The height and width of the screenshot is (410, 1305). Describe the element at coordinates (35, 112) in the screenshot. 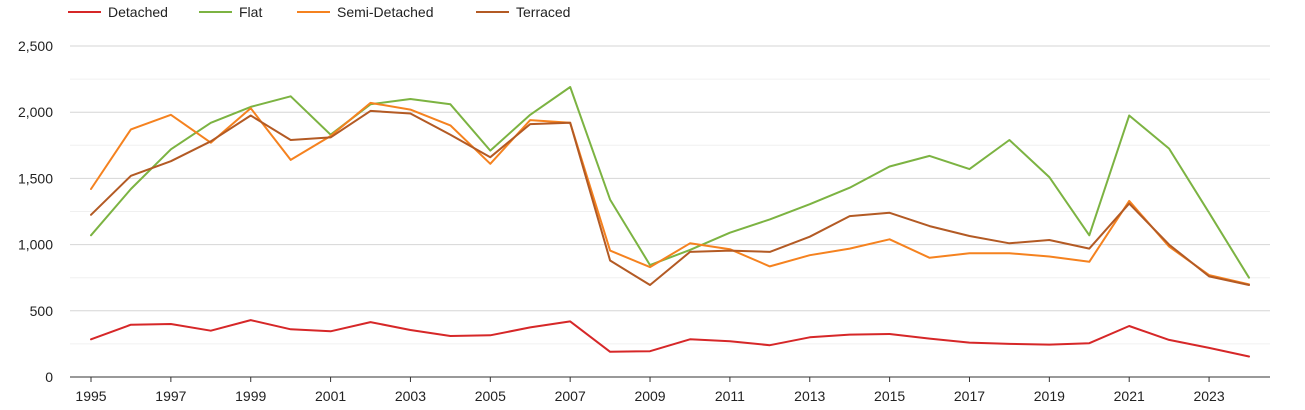

I see `y-tick-label: 2,000` at that location.